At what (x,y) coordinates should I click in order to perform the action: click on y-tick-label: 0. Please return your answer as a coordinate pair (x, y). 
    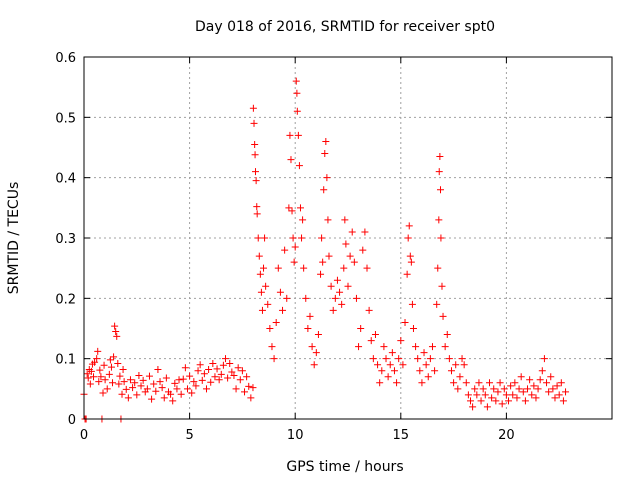
    Looking at the image, I should click on (72, 420).